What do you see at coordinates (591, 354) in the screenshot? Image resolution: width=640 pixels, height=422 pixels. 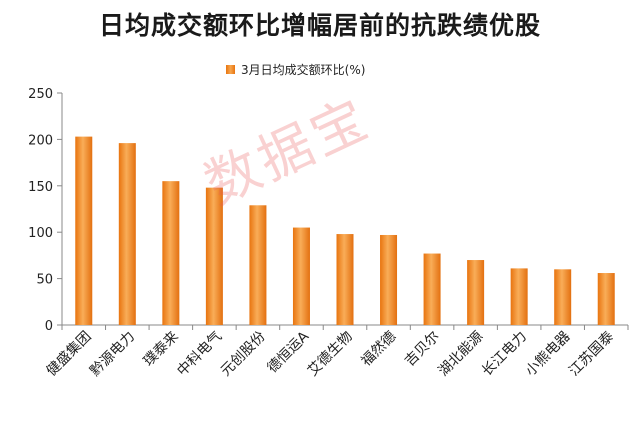 I see `x-tick-label: 江苏国泰` at bounding box center [591, 354].